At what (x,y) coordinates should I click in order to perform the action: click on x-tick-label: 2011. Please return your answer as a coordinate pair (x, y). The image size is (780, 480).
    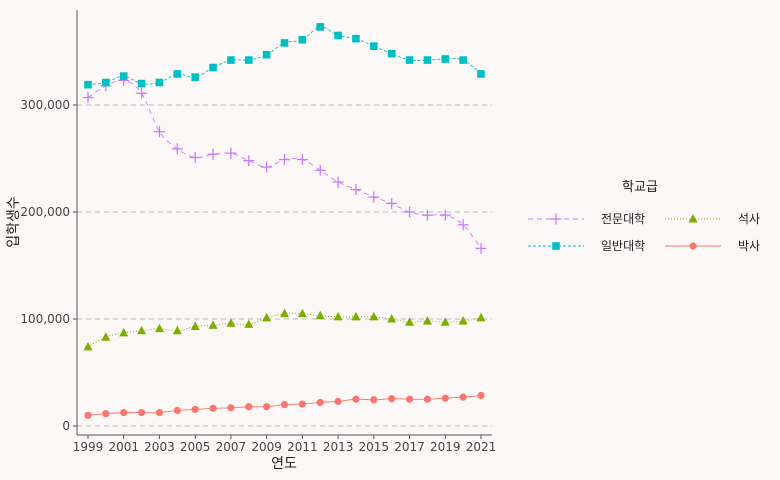
    Looking at the image, I should click on (302, 447).